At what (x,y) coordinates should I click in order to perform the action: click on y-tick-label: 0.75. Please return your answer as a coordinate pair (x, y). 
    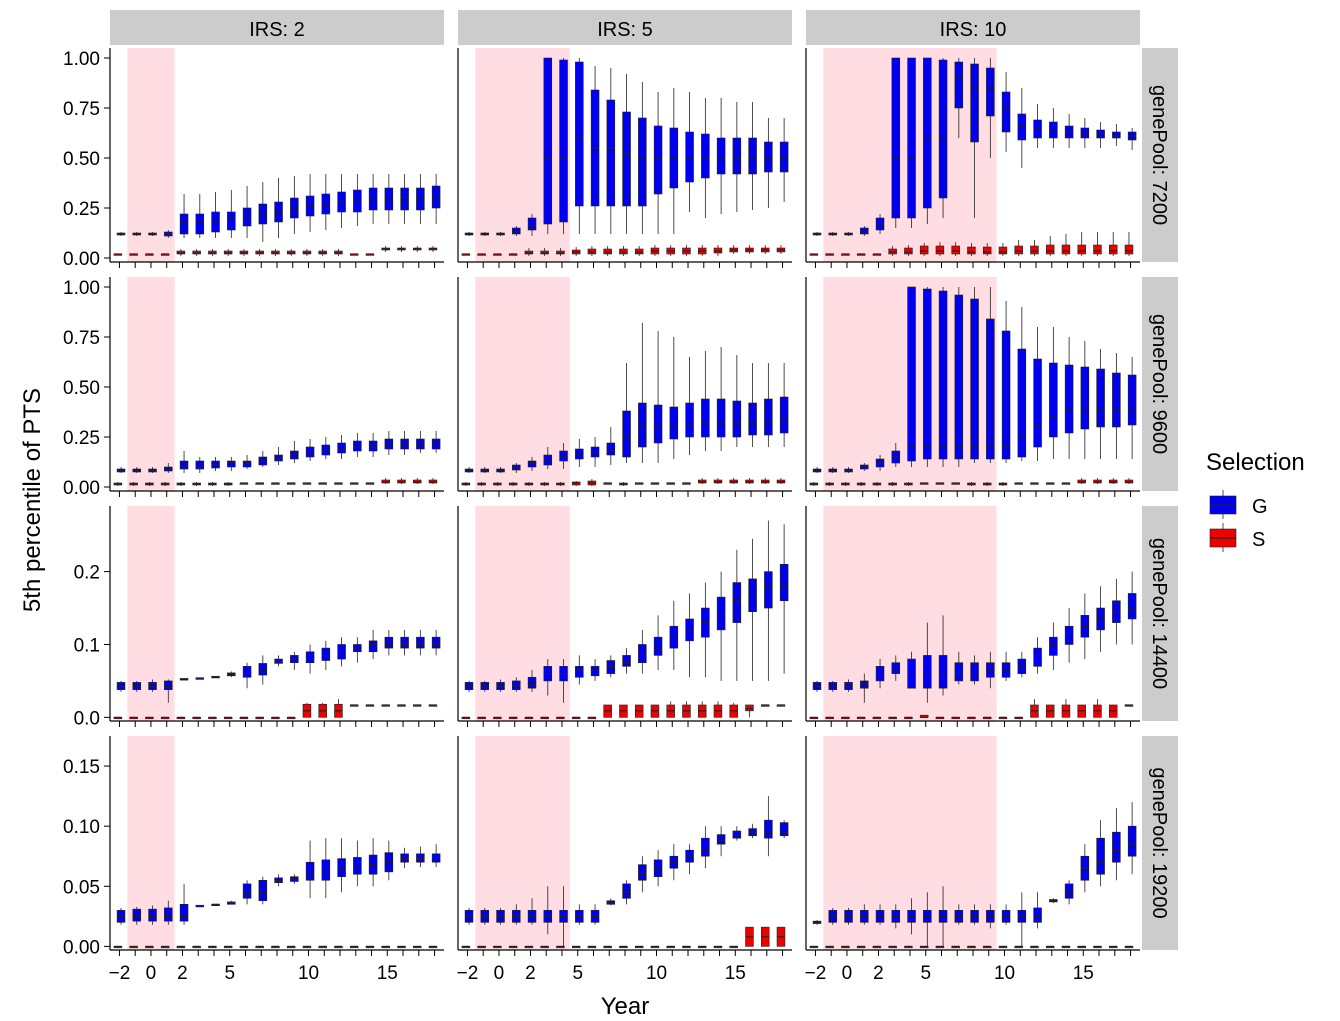
    Looking at the image, I should click on (81, 109).